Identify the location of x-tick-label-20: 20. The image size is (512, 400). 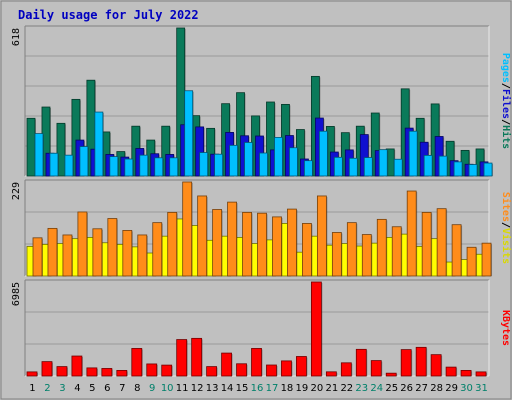
(317, 388).